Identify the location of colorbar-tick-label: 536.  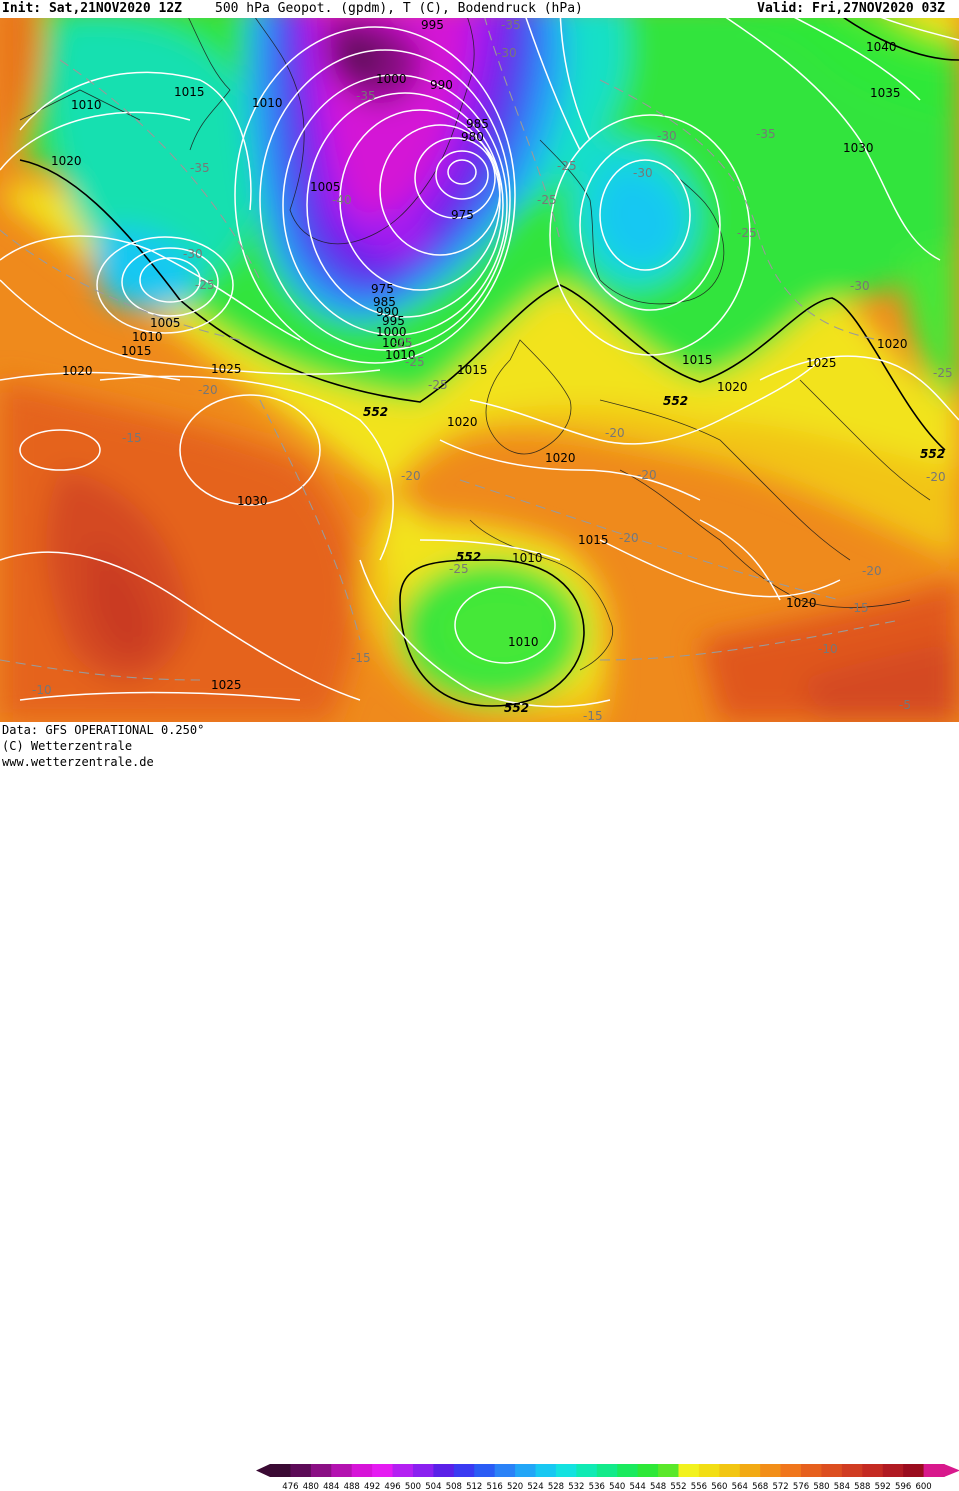
(597, 1486).